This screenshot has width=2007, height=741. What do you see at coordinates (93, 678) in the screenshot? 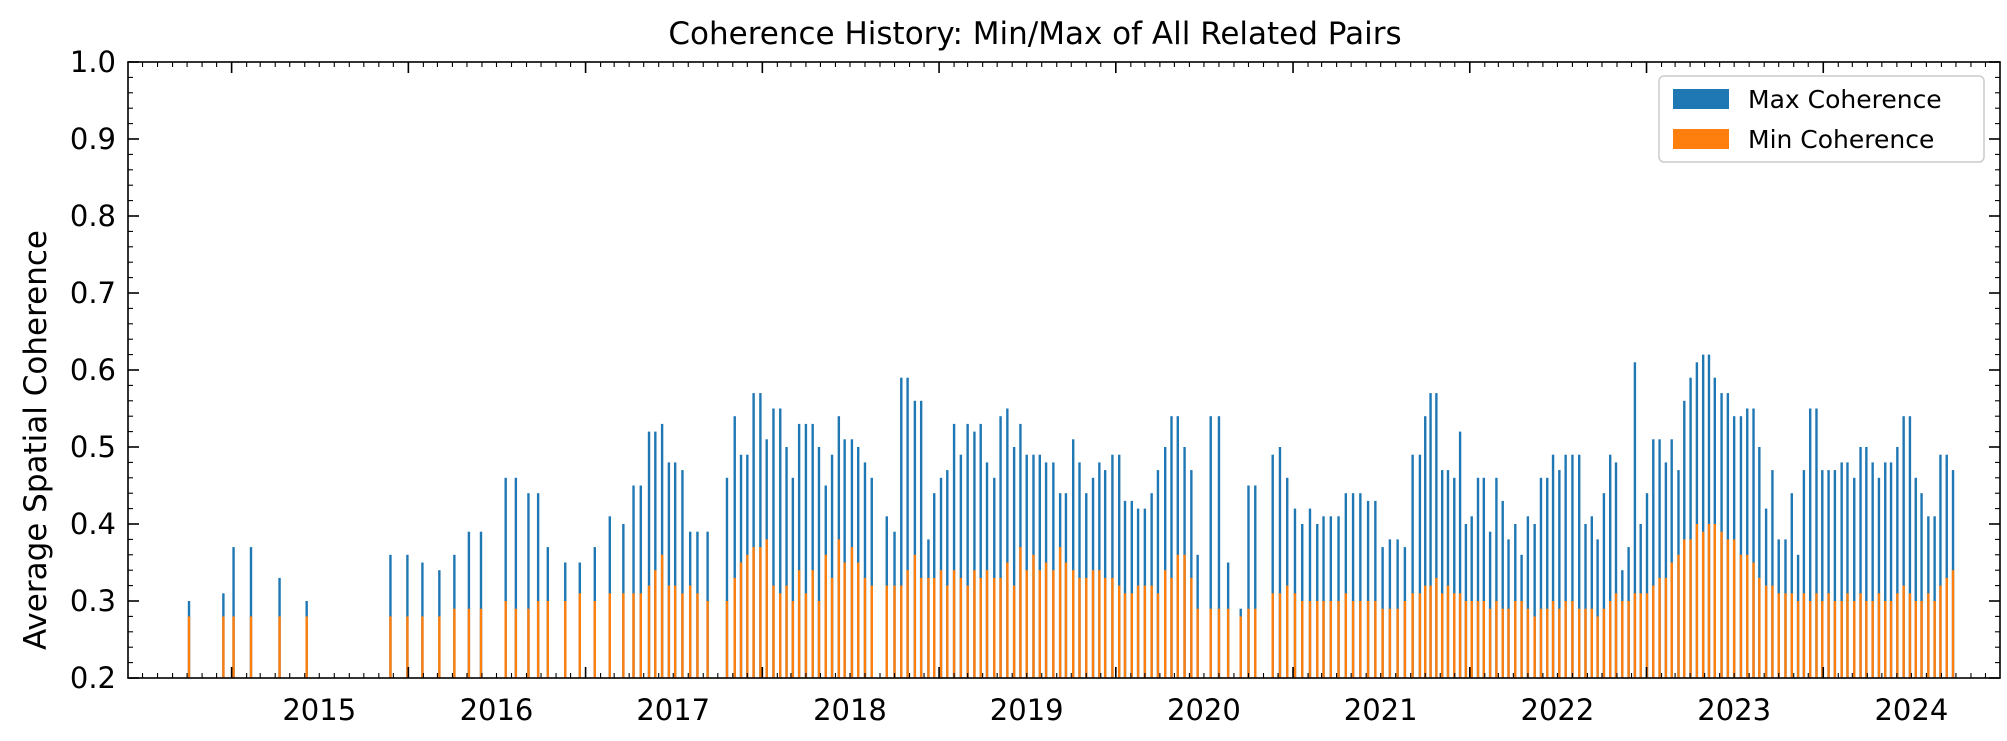
I see `y-tick-label: 0.2` at bounding box center [93, 678].